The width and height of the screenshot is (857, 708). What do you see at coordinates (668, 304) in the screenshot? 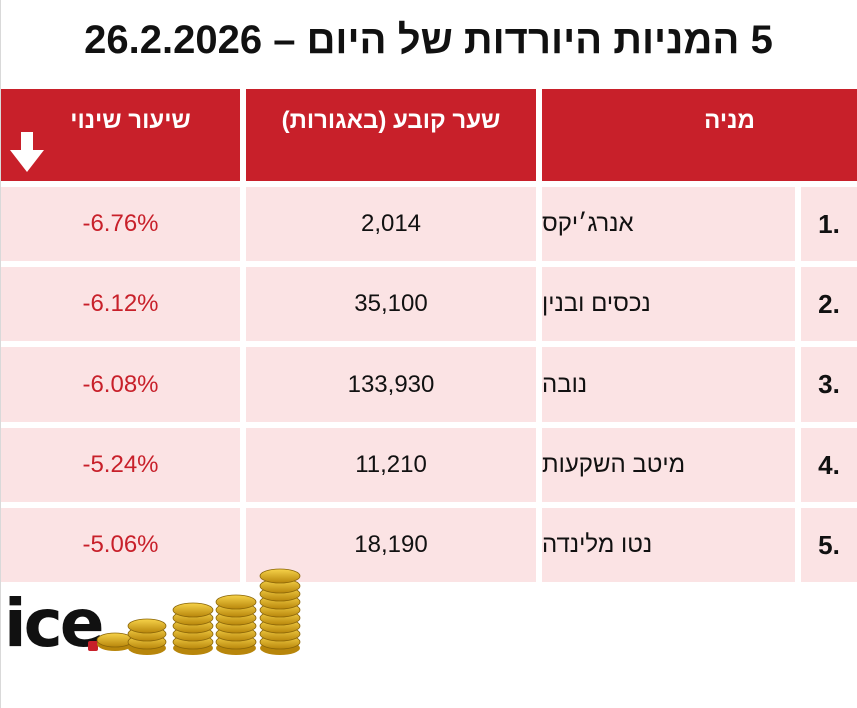
I see `table-row-2-name: נכסים ובנין` at bounding box center [668, 304].